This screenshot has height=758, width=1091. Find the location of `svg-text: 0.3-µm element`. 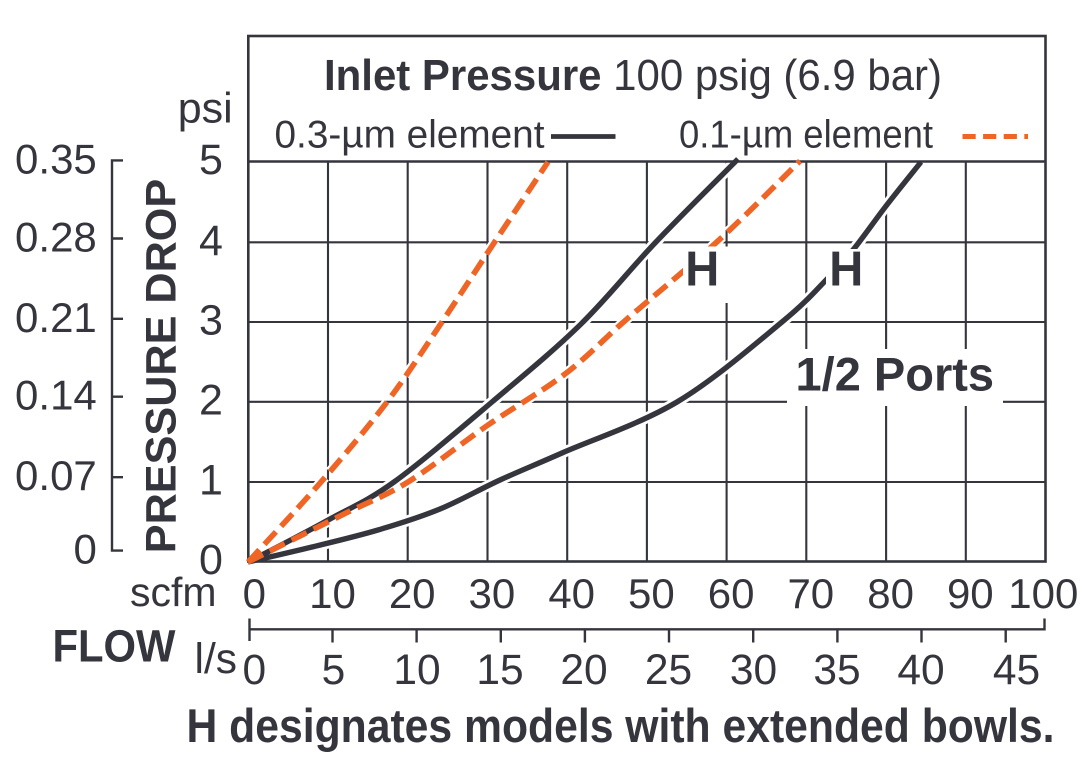

svg-text: 0.3-µm element is located at coordinates (410, 135).